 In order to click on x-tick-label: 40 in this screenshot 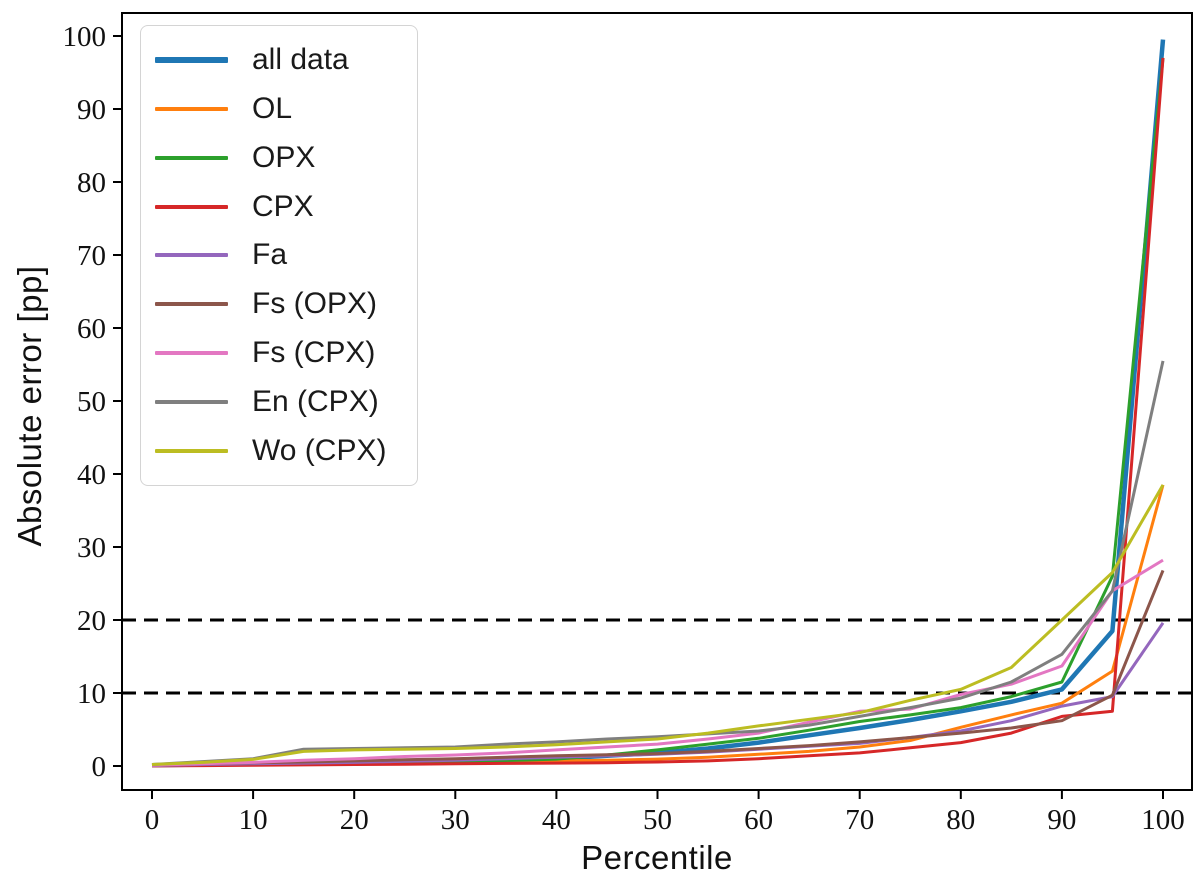, I will do `click(556, 820)`.